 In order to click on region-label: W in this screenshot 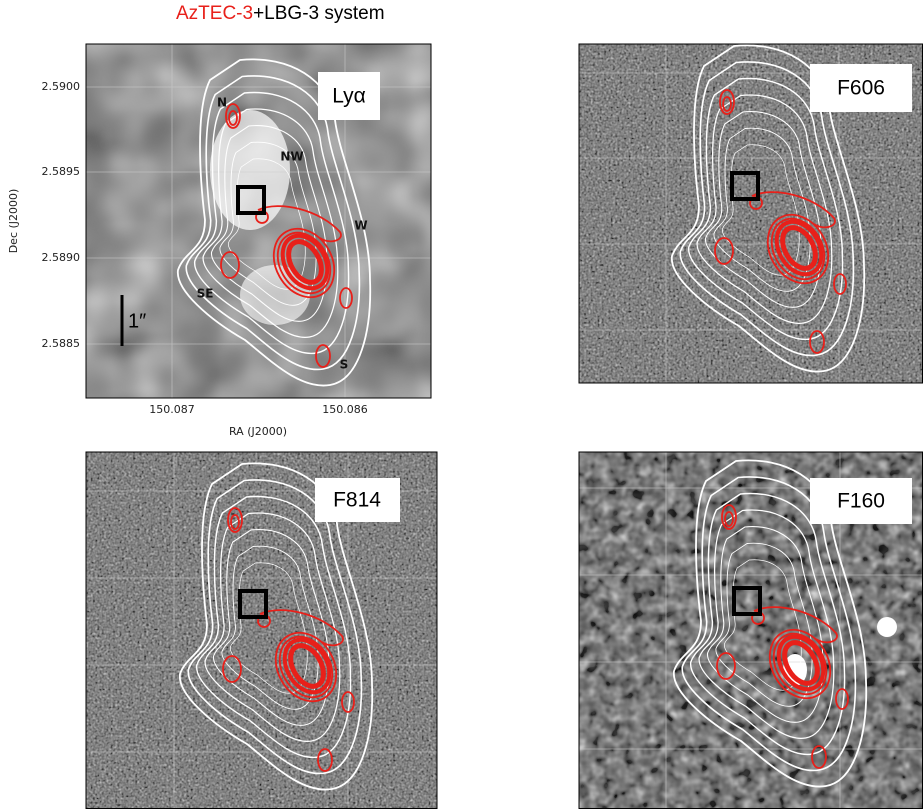, I will do `click(360, 226)`.